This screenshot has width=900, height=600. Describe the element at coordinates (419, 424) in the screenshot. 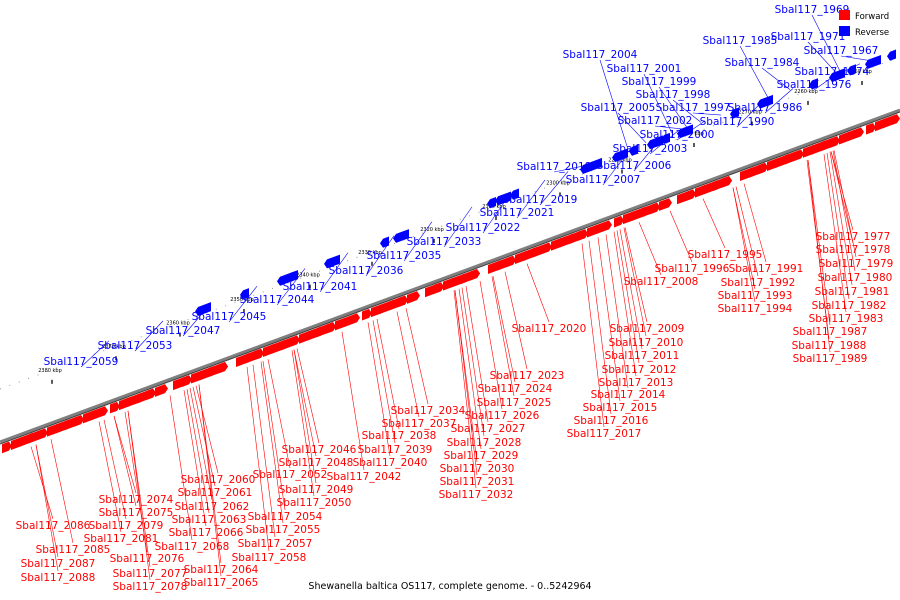

I see `gene-label-forward: Sbal117_2037` at that location.